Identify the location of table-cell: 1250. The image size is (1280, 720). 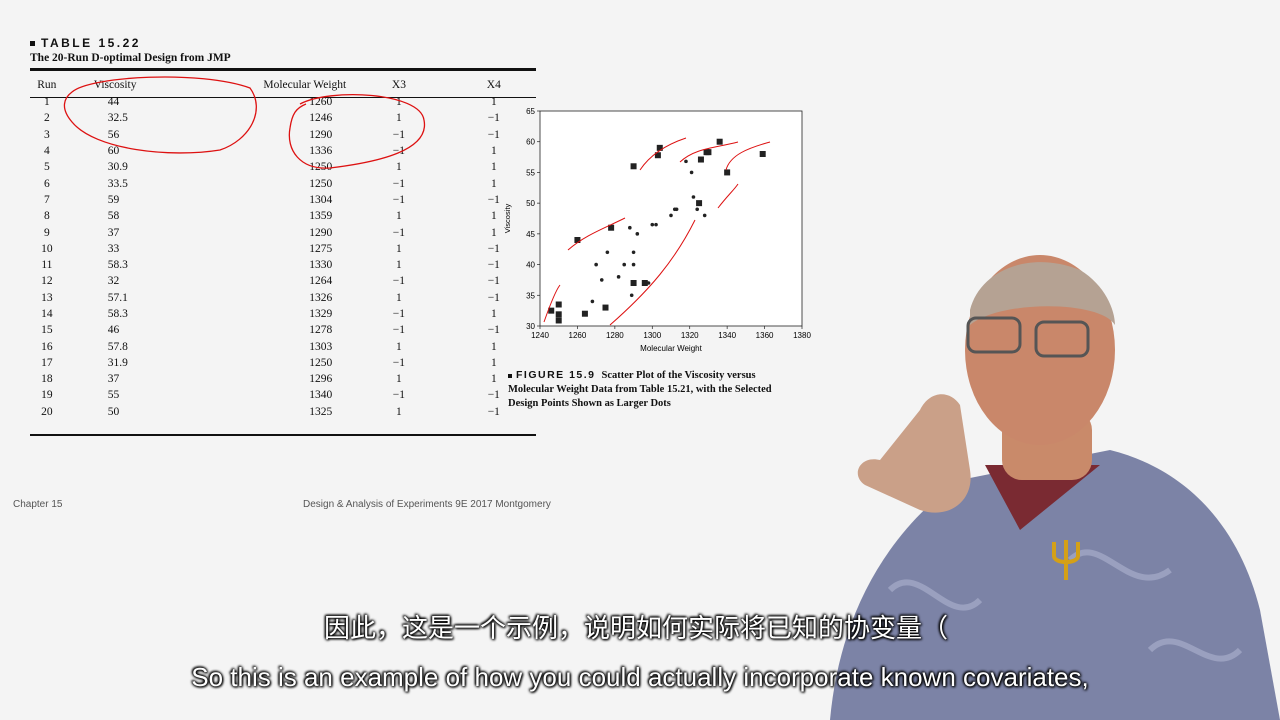
(321, 362).